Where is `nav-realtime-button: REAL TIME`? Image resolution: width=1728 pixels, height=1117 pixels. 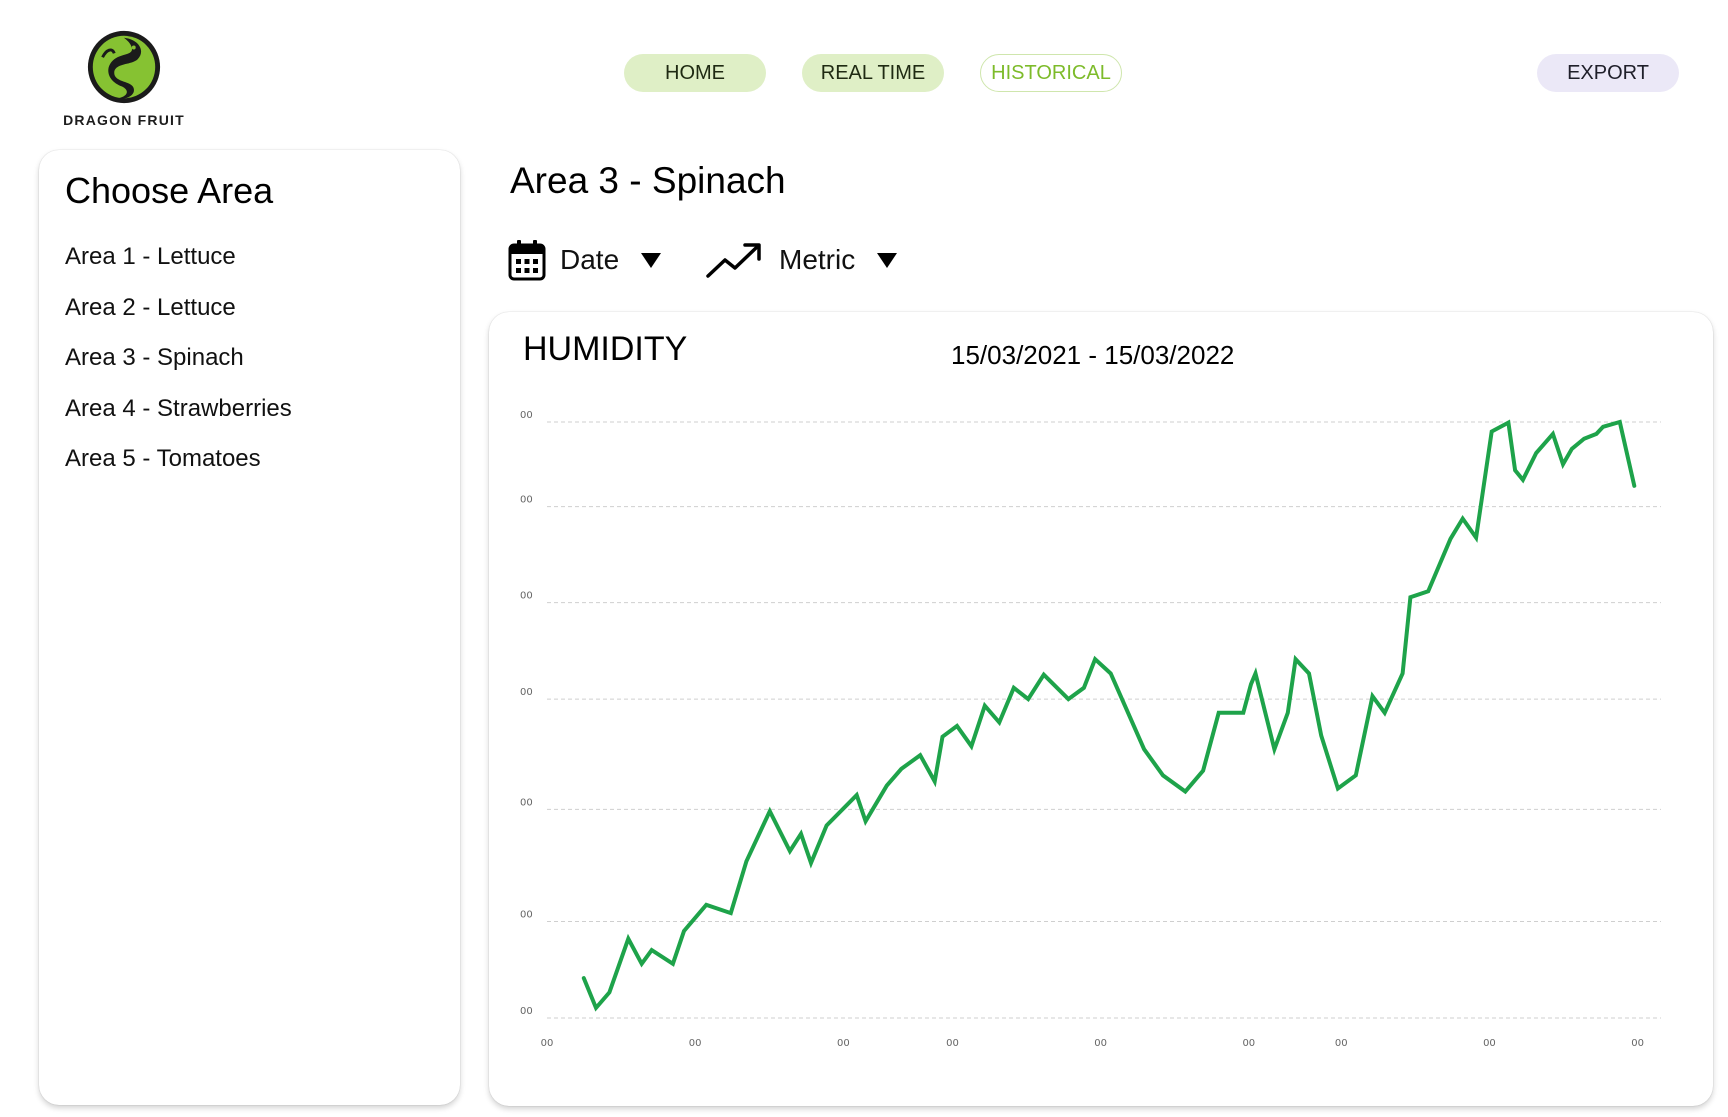 nav-realtime-button: REAL TIME is located at coordinates (873, 73).